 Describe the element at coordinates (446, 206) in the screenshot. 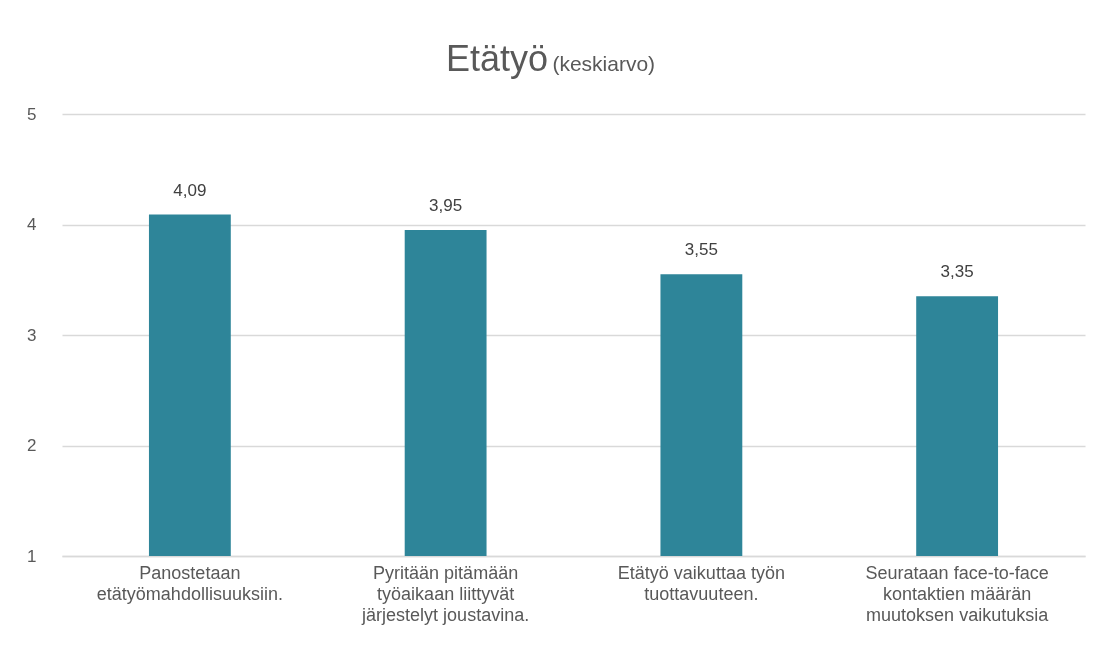

I see `data-label: 3,95` at that location.